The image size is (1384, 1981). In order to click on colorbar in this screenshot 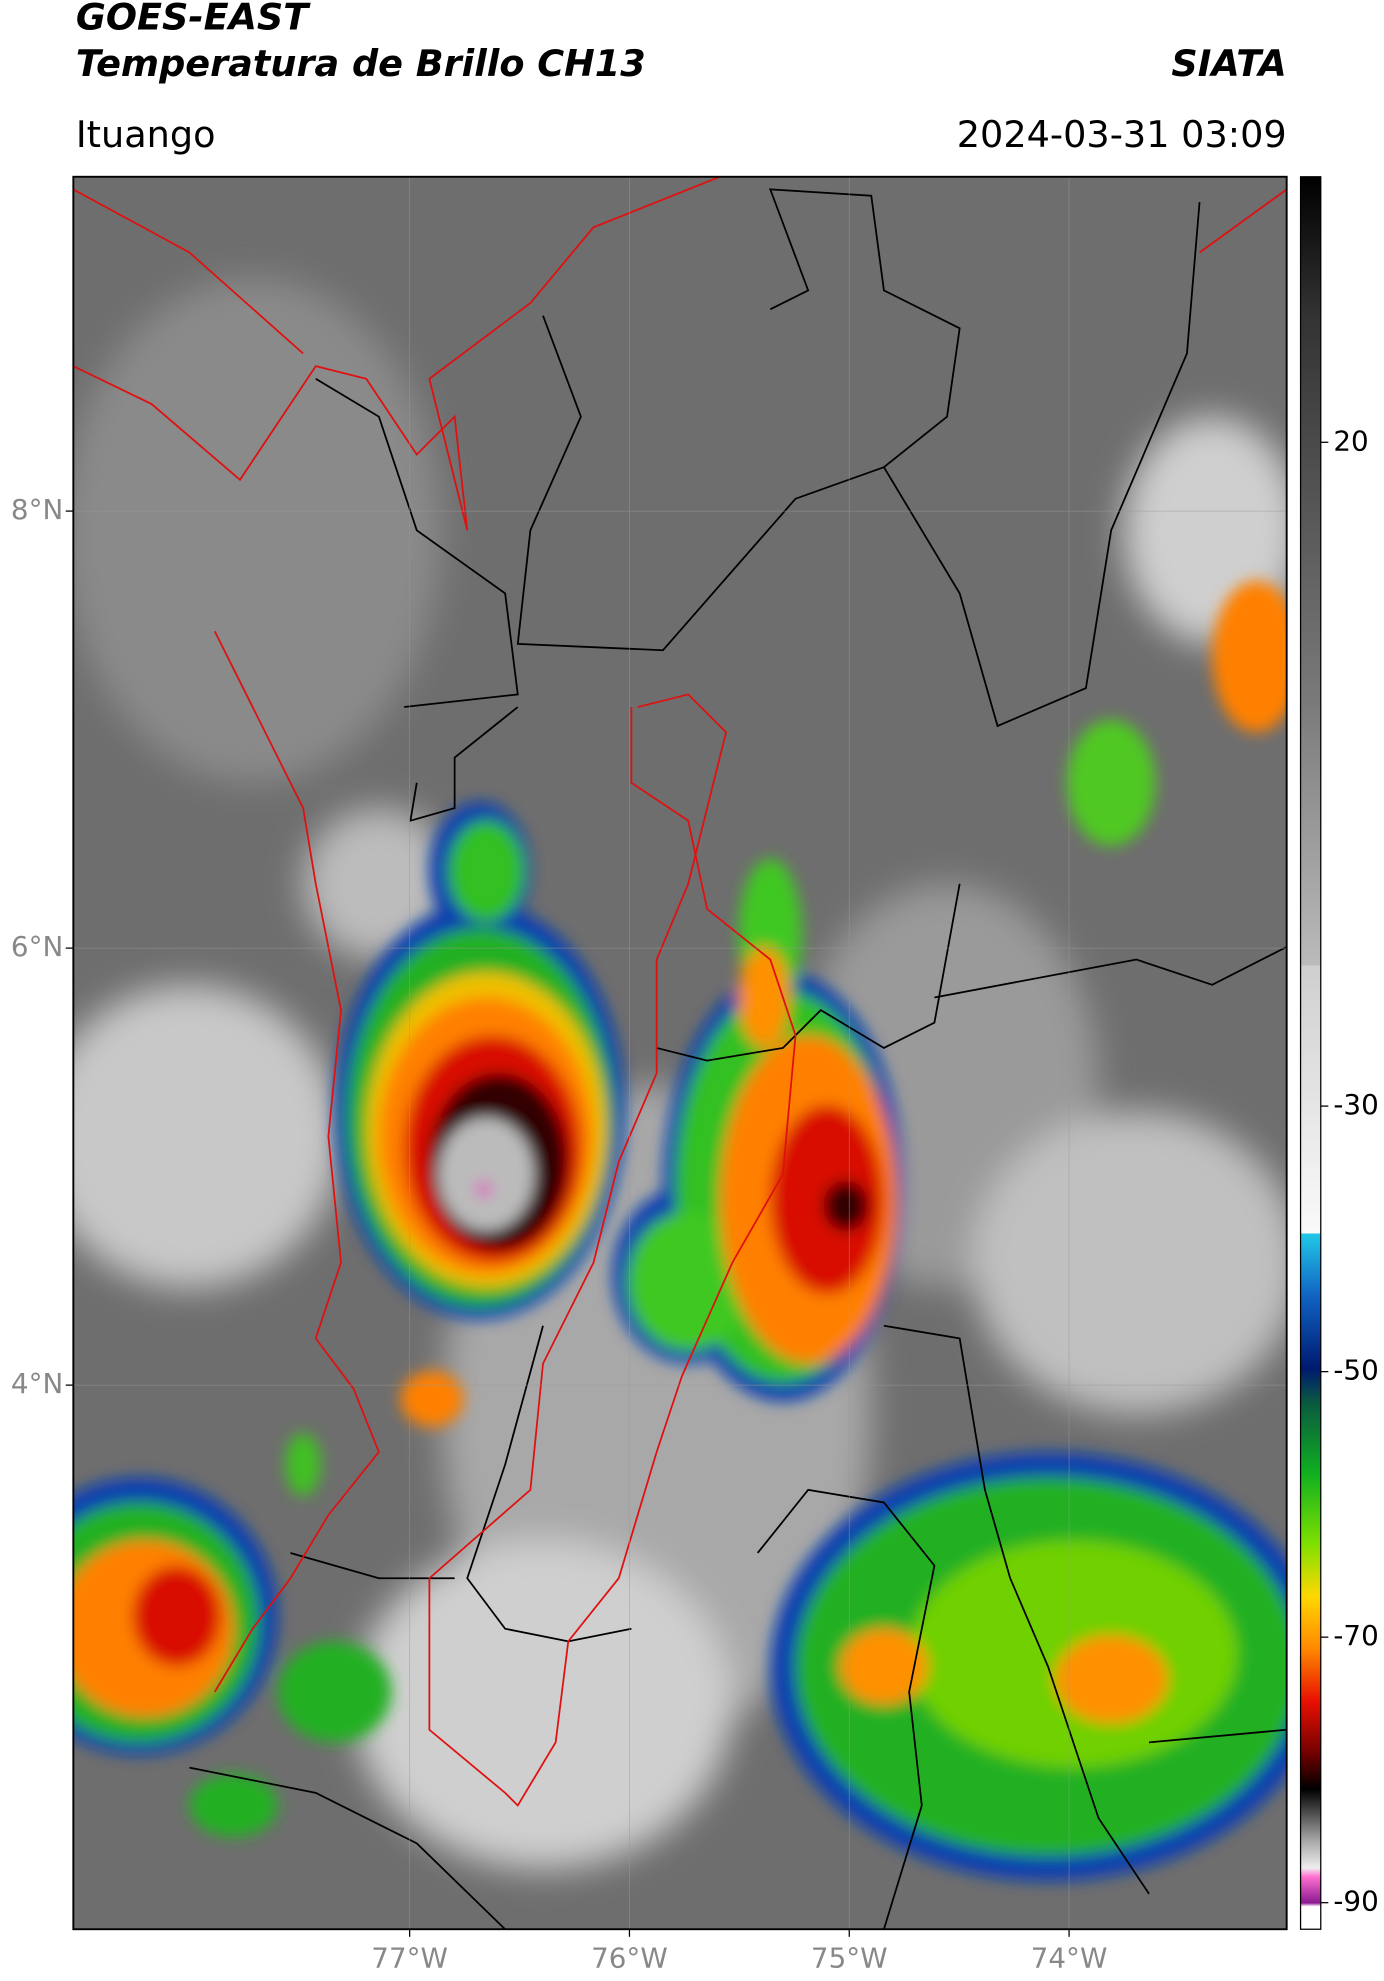, I will do `click(1310, 1053)`.